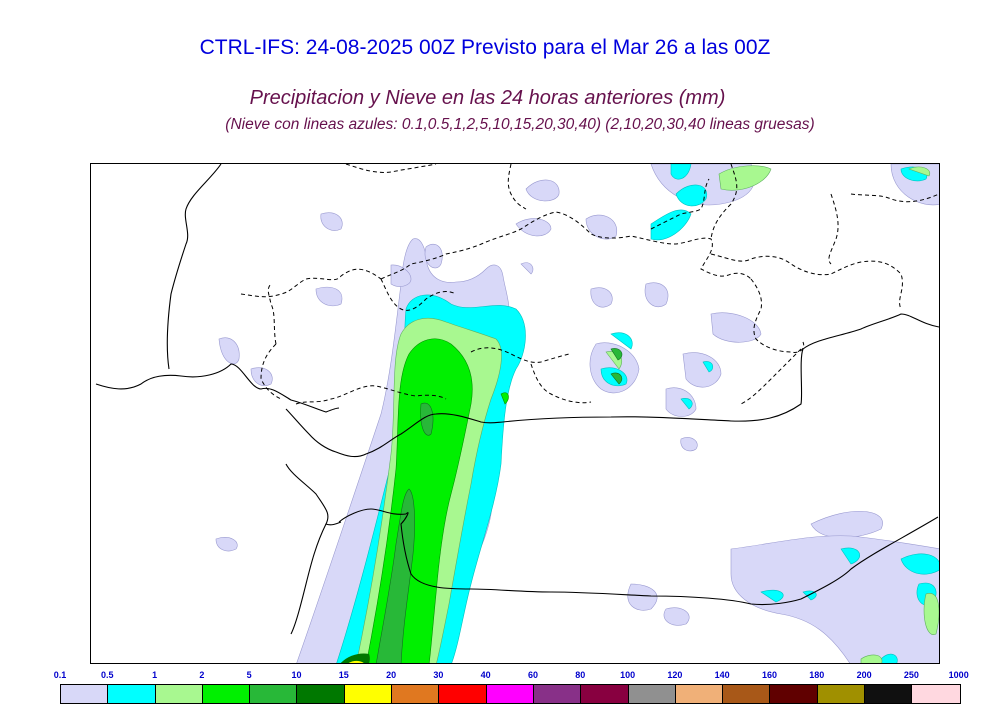 The width and height of the screenshot is (1000, 707). What do you see at coordinates (249, 675) in the screenshot?
I see `legend-label: 5` at bounding box center [249, 675].